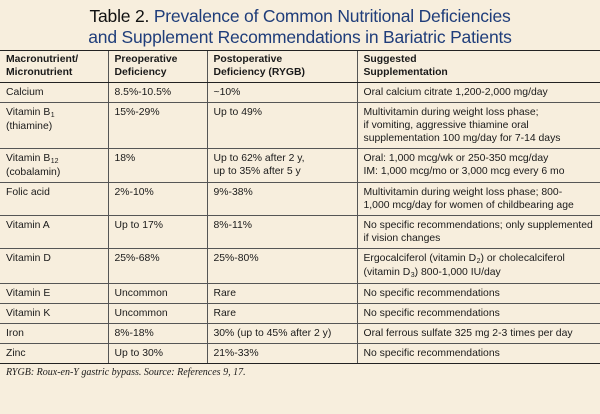 Image resolution: width=600 pixels, height=414 pixels. Describe the element at coordinates (157, 92) in the screenshot. I see `cell-preoperative: 8.5%-10.5%` at that location.